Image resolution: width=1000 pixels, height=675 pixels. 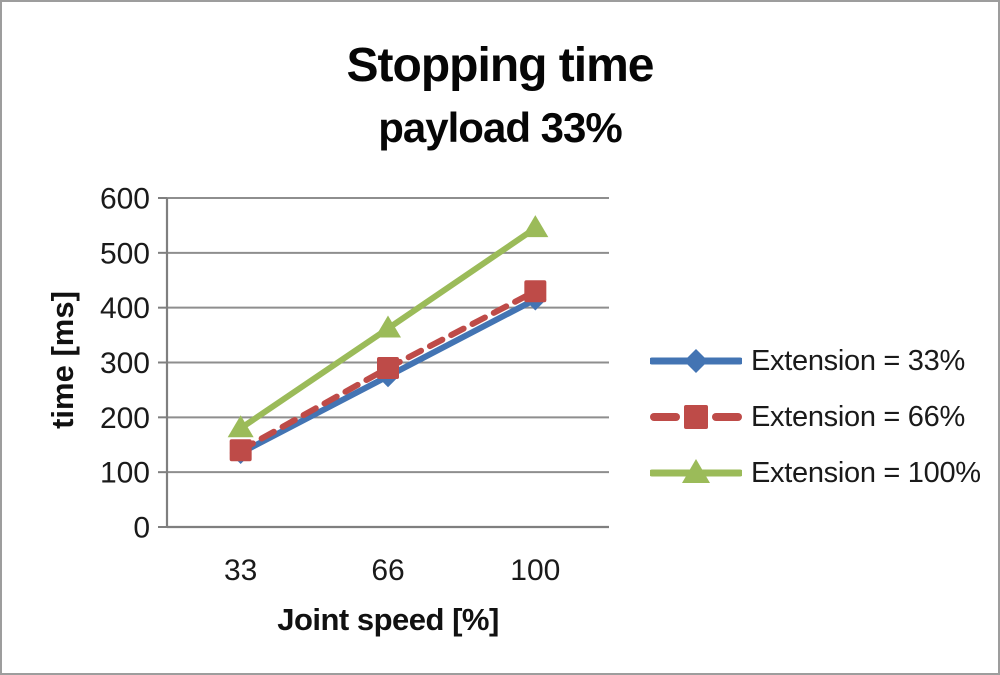 I want to click on legend-label: Extension = 33%, so click(x=858, y=360).